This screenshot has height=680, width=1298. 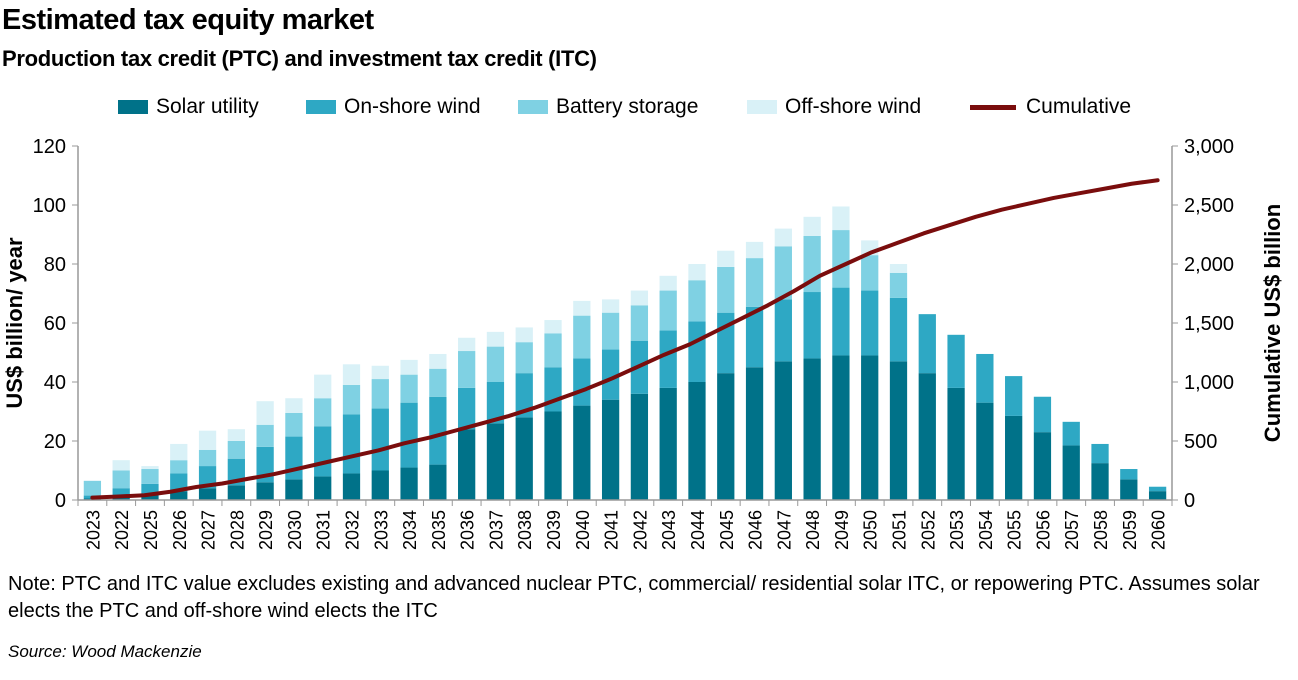 What do you see at coordinates (236, 492) in the screenshot?
I see `bar-solar-utility-2028` at bounding box center [236, 492].